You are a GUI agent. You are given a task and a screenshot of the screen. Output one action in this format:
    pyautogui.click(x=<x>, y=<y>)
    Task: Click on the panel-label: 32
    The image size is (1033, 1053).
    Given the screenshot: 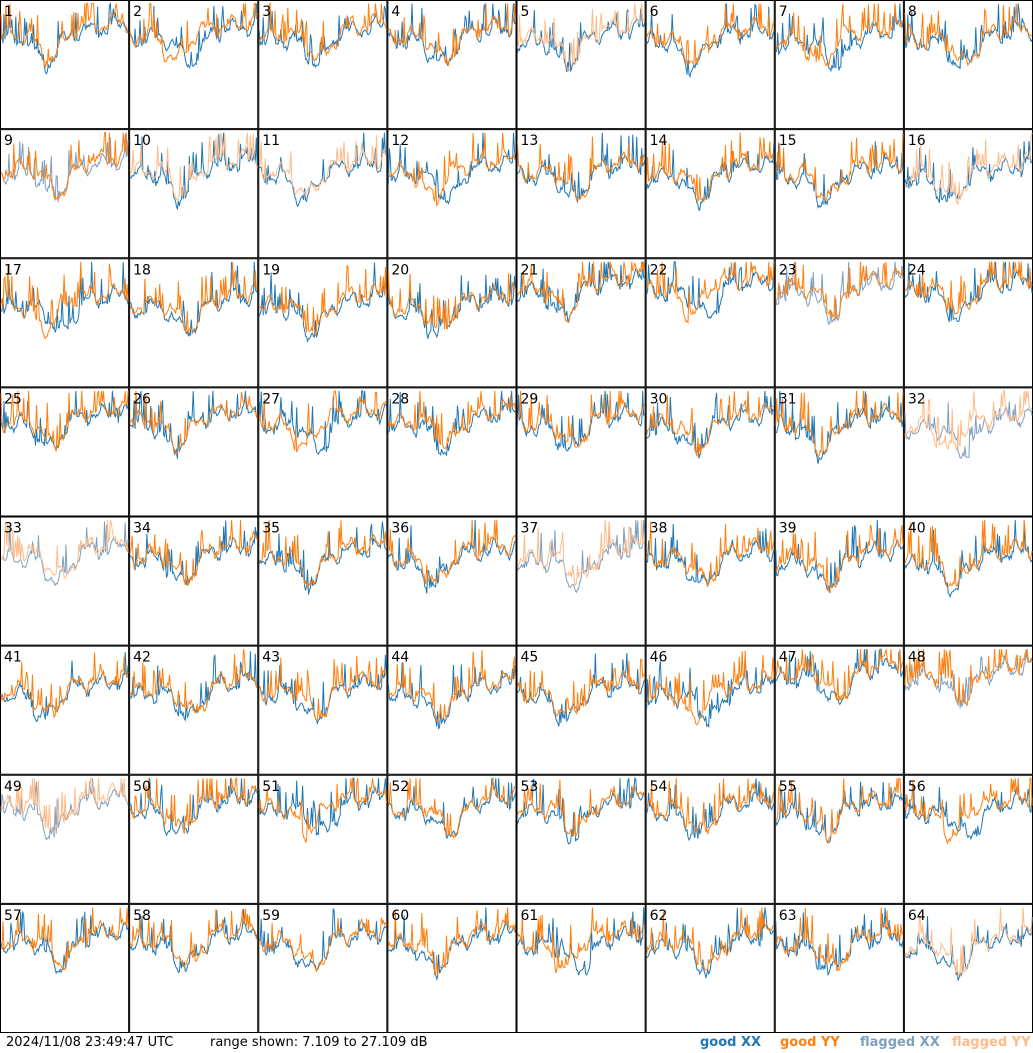 What is the action you would take?
    pyautogui.click(x=917, y=399)
    